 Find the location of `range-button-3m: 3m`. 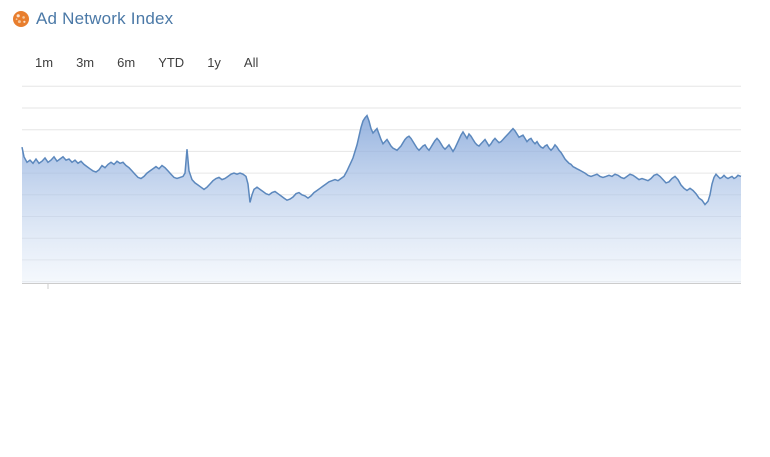

range-button-3m: 3m is located at coordinates (85, 62).